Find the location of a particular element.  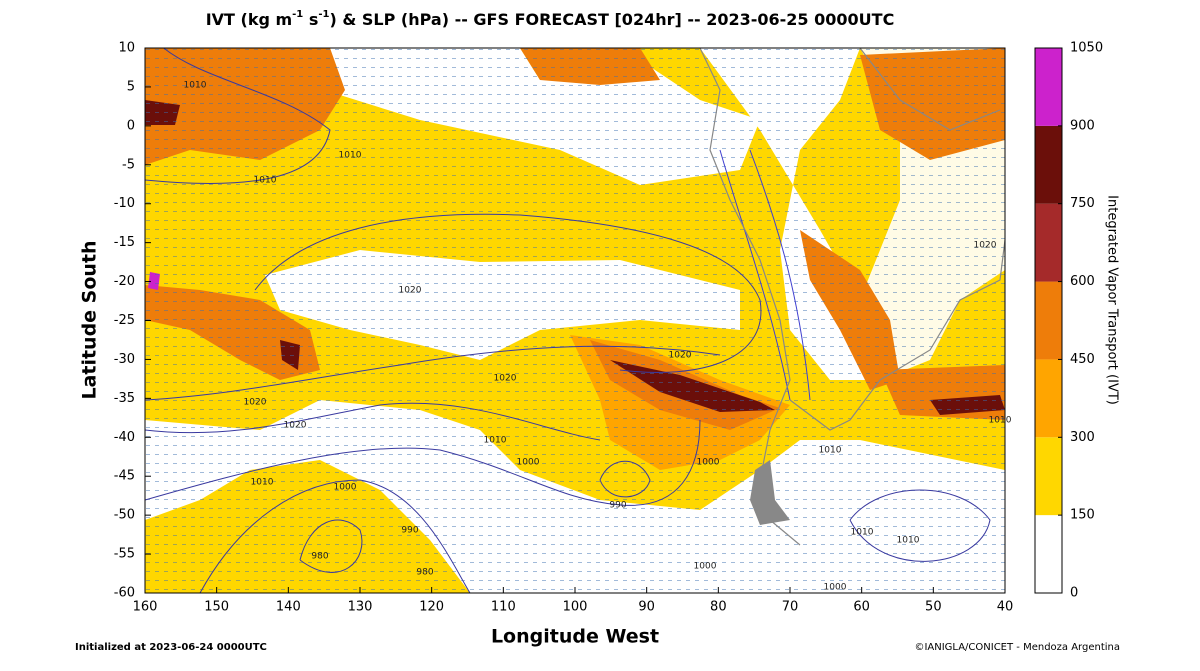

x-tick-label: 80 is located at coordinates (718, 607).